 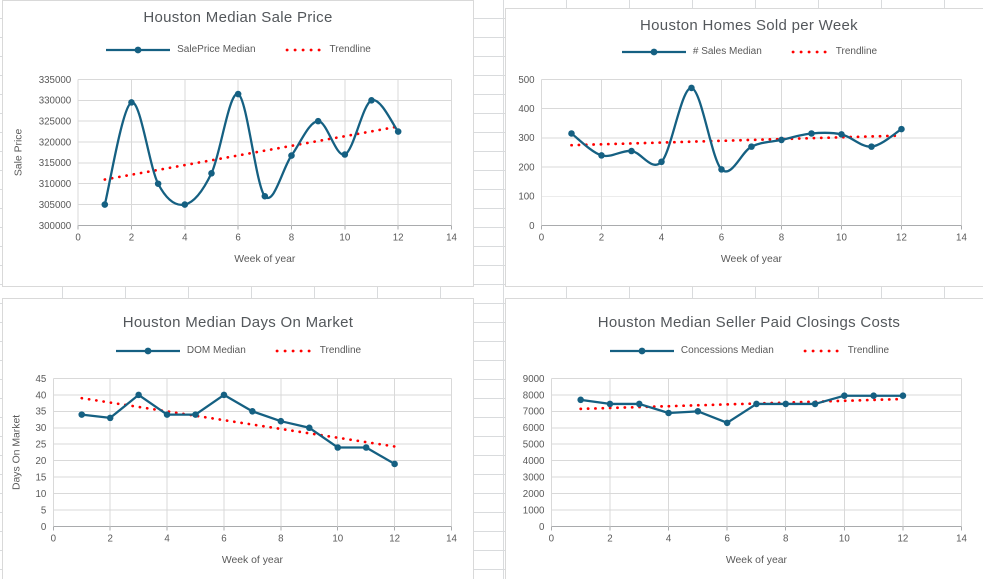 I want to click on chart-legend: Concessions Median Trendline, so click(x=744, y=350).